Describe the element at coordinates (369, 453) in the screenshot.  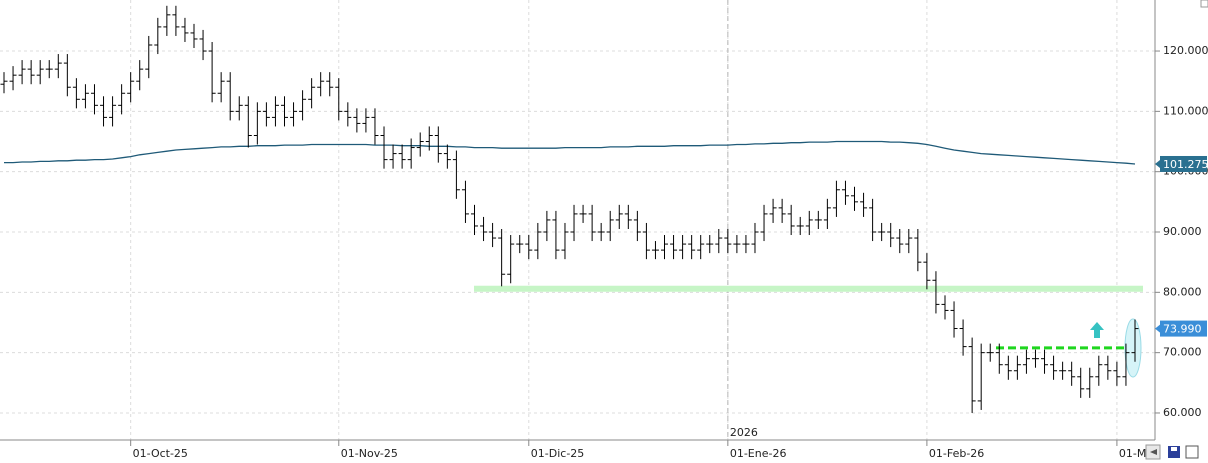
I see `x-tick-label: 01-Nov-25` at that location.